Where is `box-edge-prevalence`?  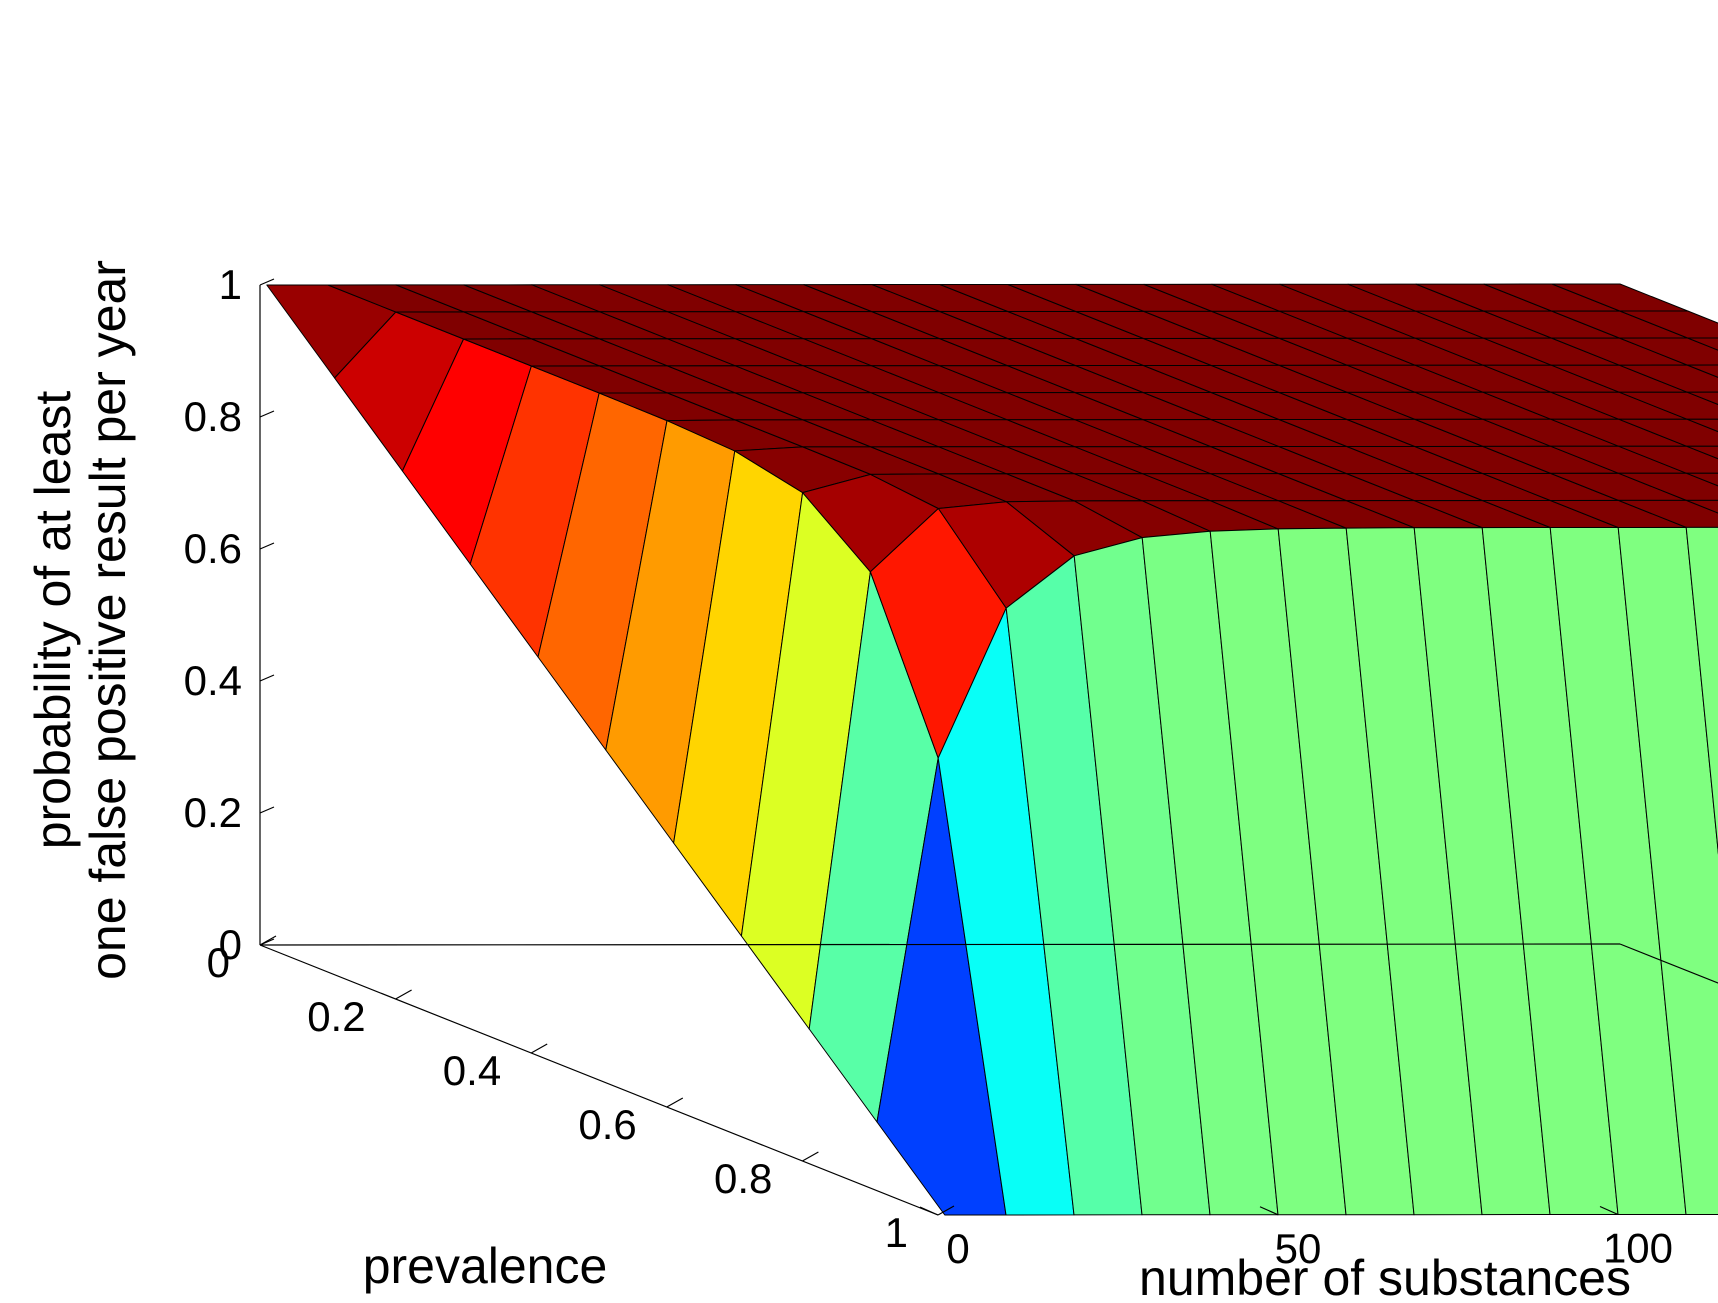
box-edge-prevalence is located at coordinates (599, 1080).